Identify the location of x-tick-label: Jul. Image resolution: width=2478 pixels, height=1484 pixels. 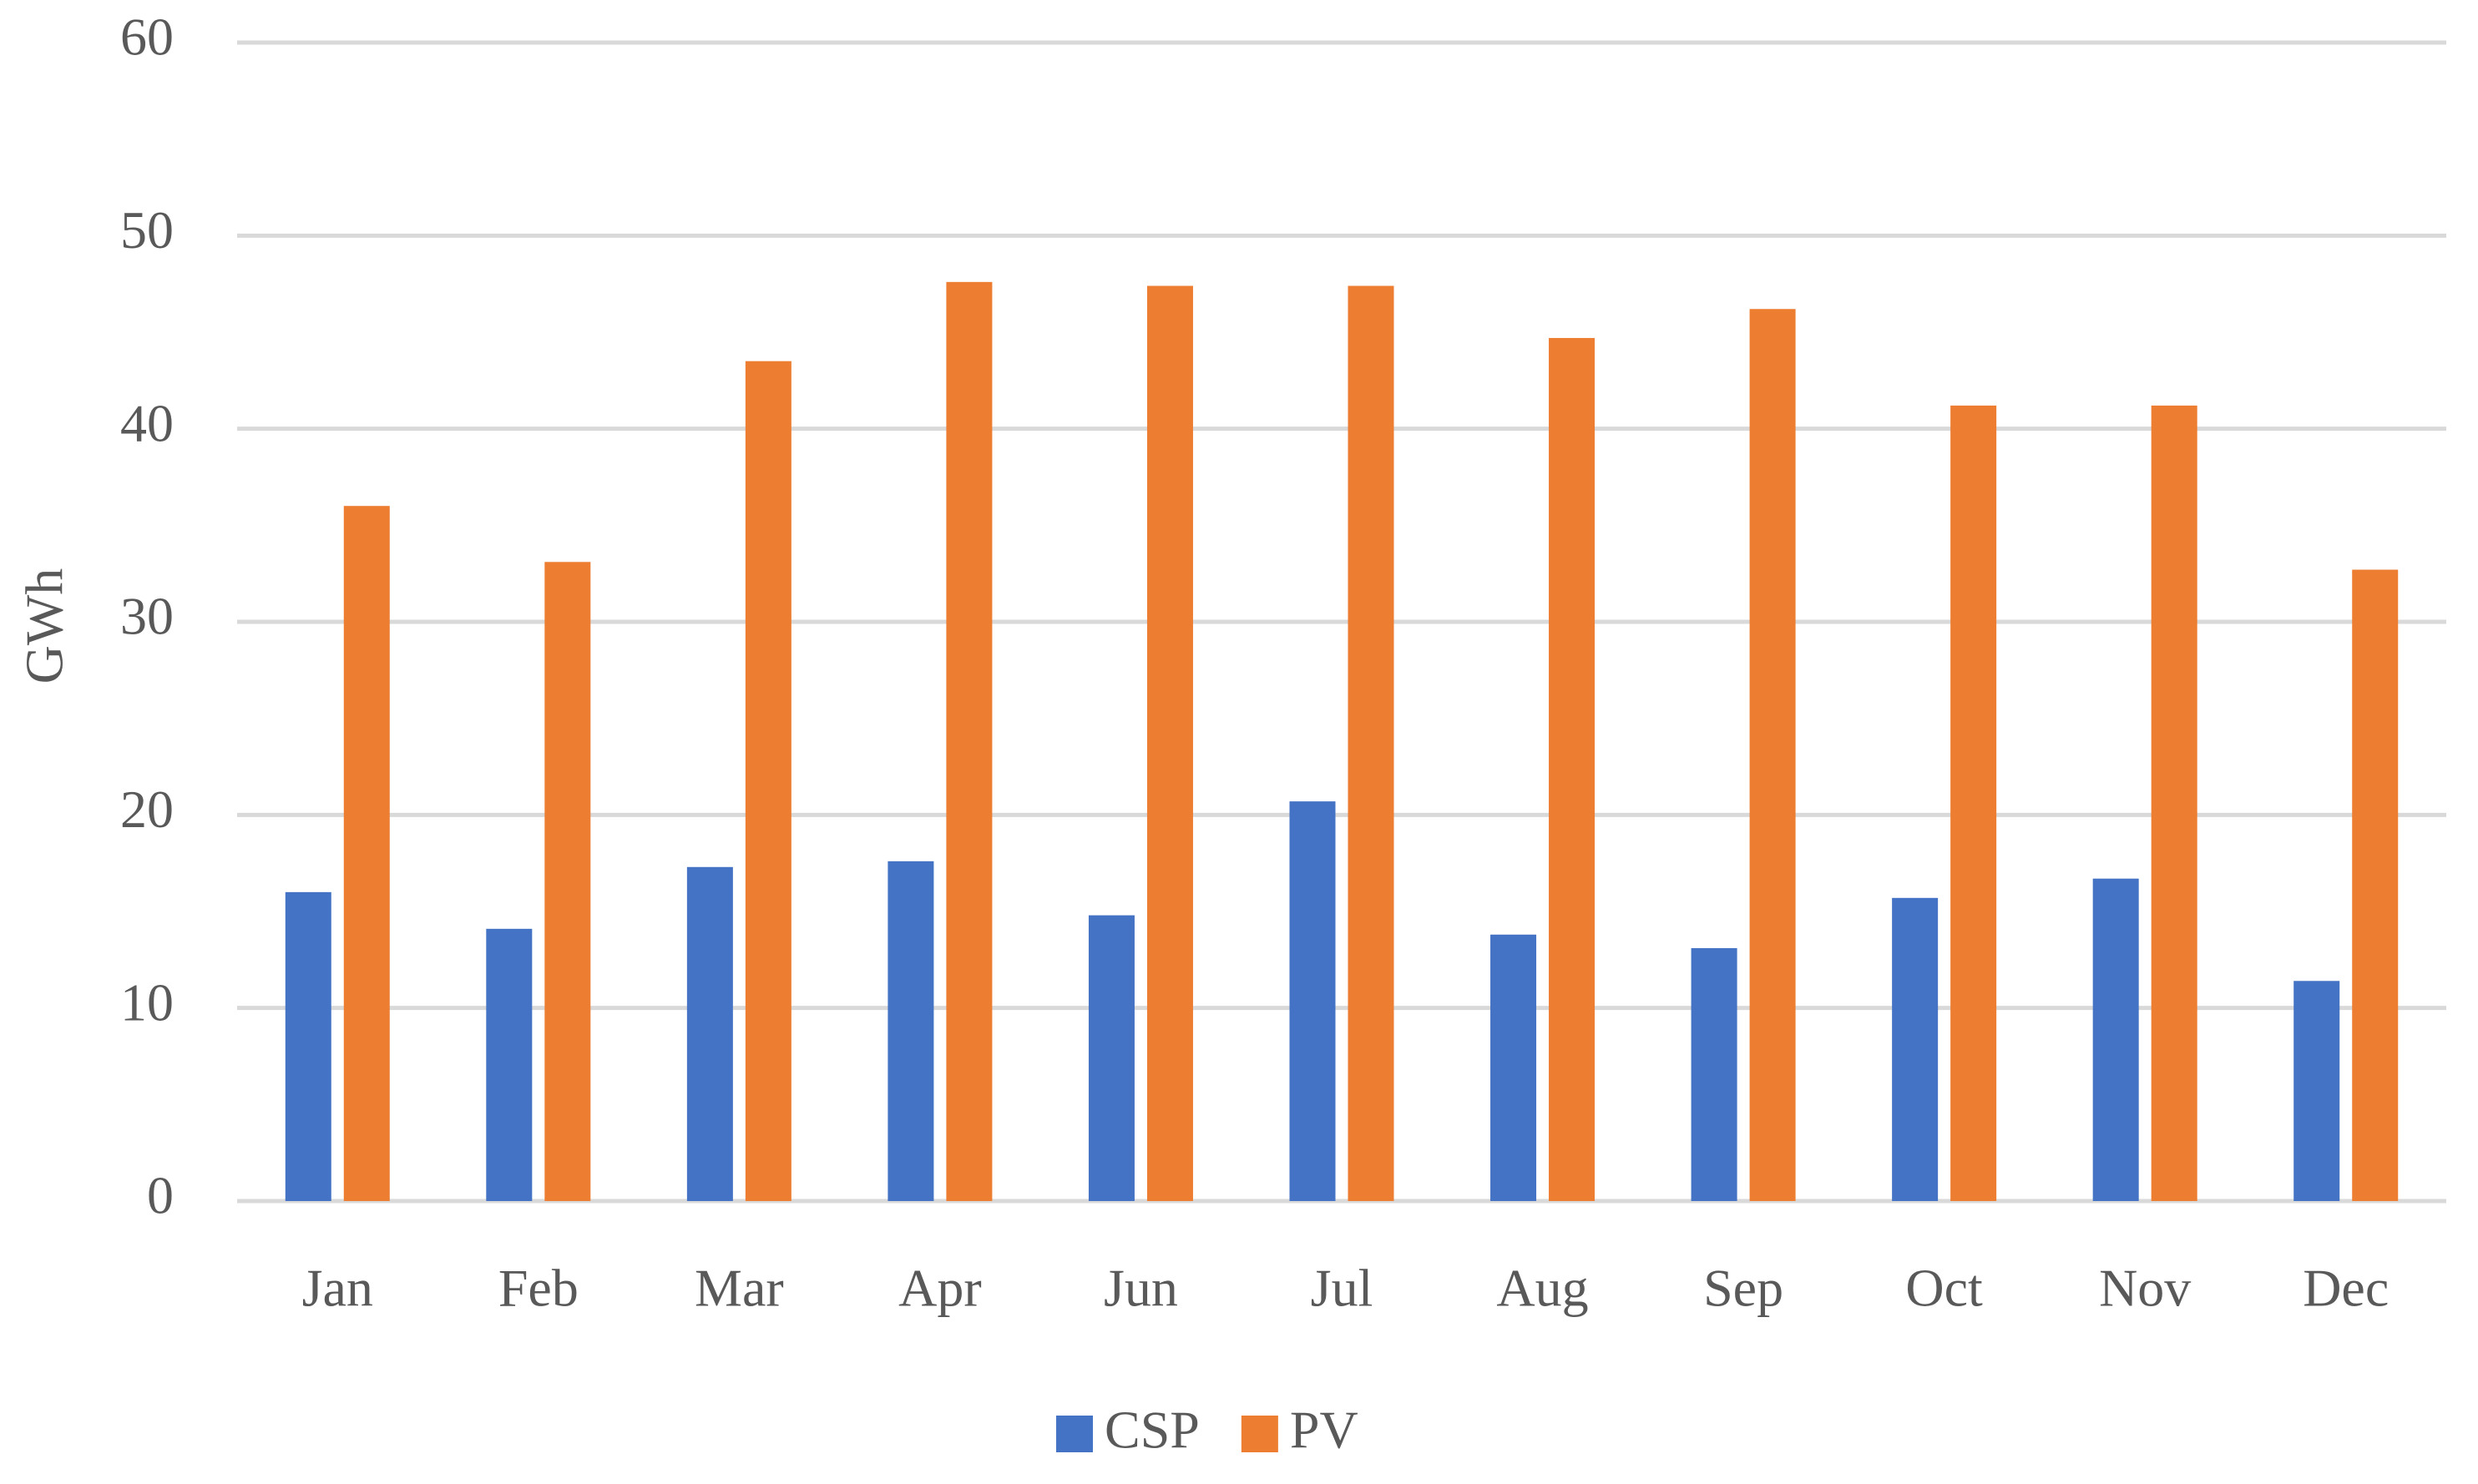
(1342, 1288).